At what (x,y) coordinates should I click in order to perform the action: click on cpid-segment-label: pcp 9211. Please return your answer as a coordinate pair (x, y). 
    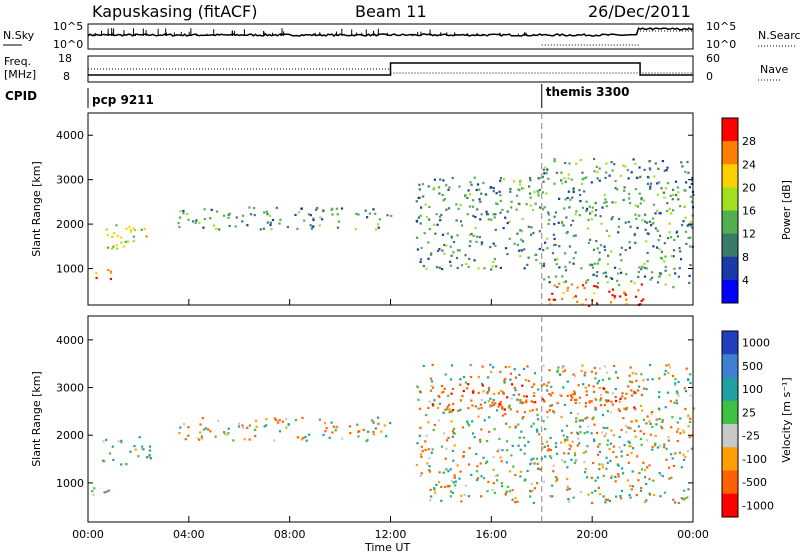
    Looking at the image, I should click on (123, 100).